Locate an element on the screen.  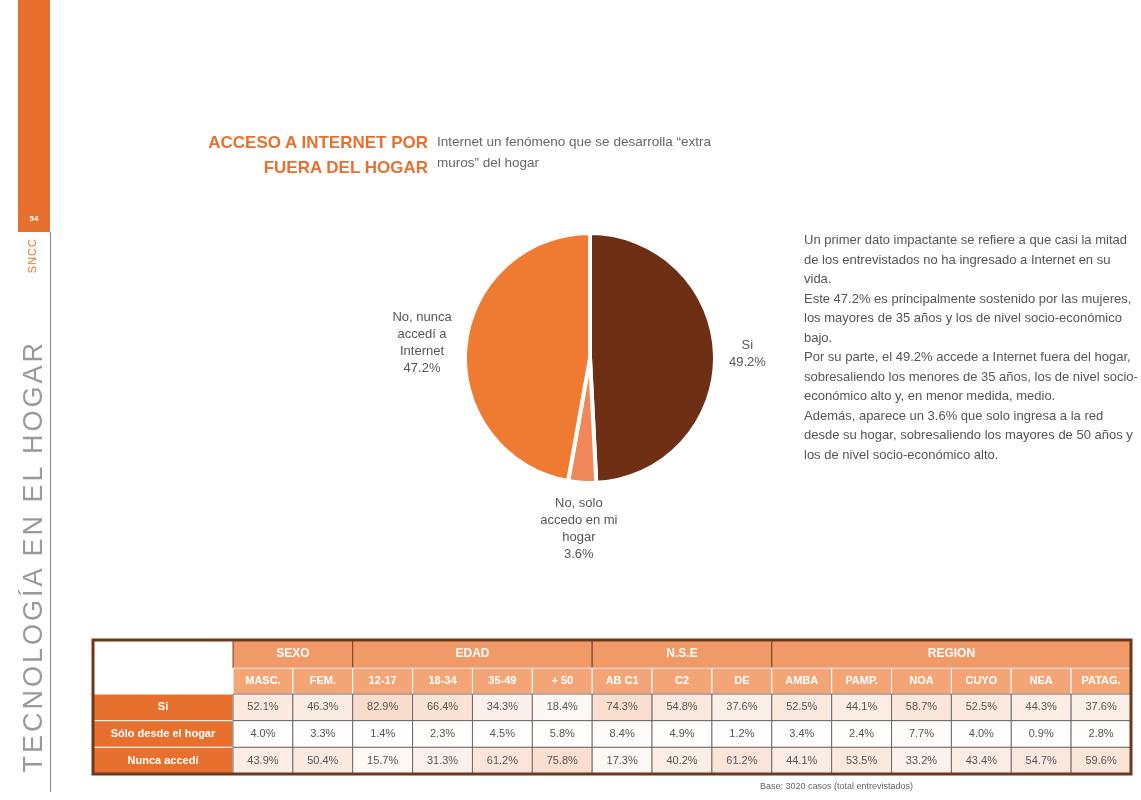
x-tick-label: 35-49 is located at coordinates (502, 680).